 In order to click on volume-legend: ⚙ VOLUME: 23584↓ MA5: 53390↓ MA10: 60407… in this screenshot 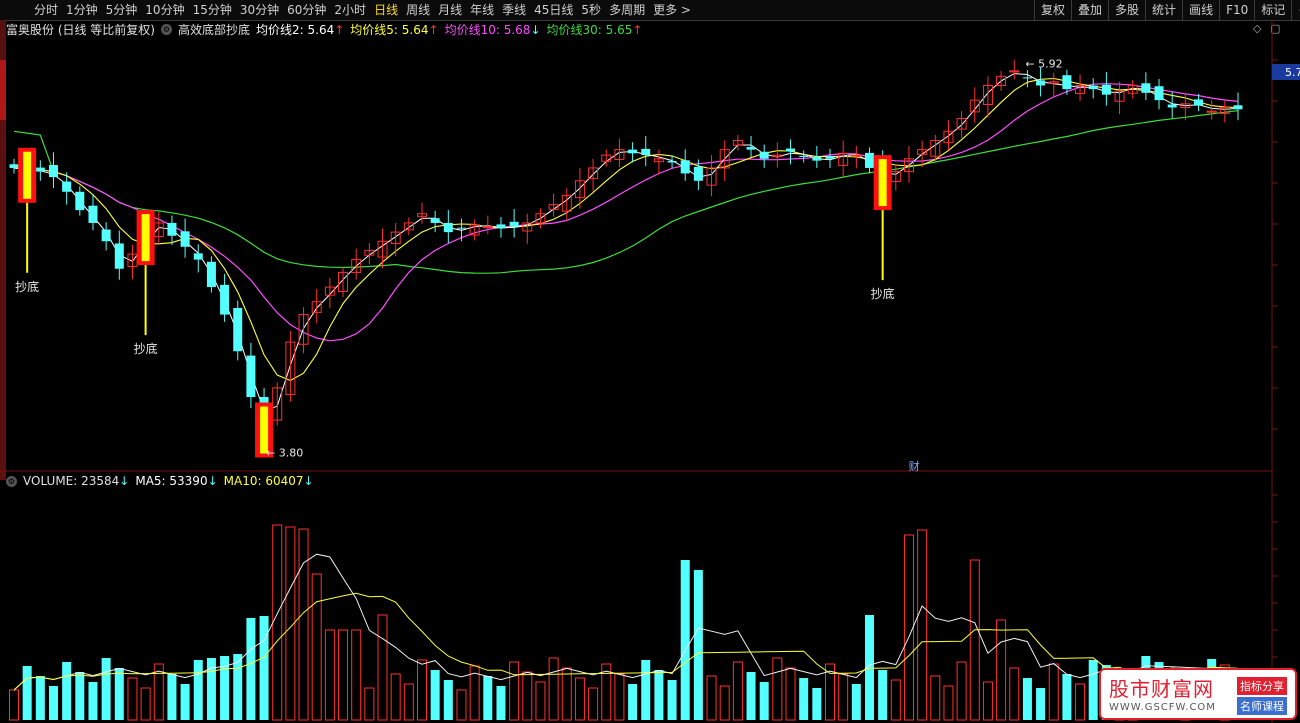, I will do `click(163, 481)`.